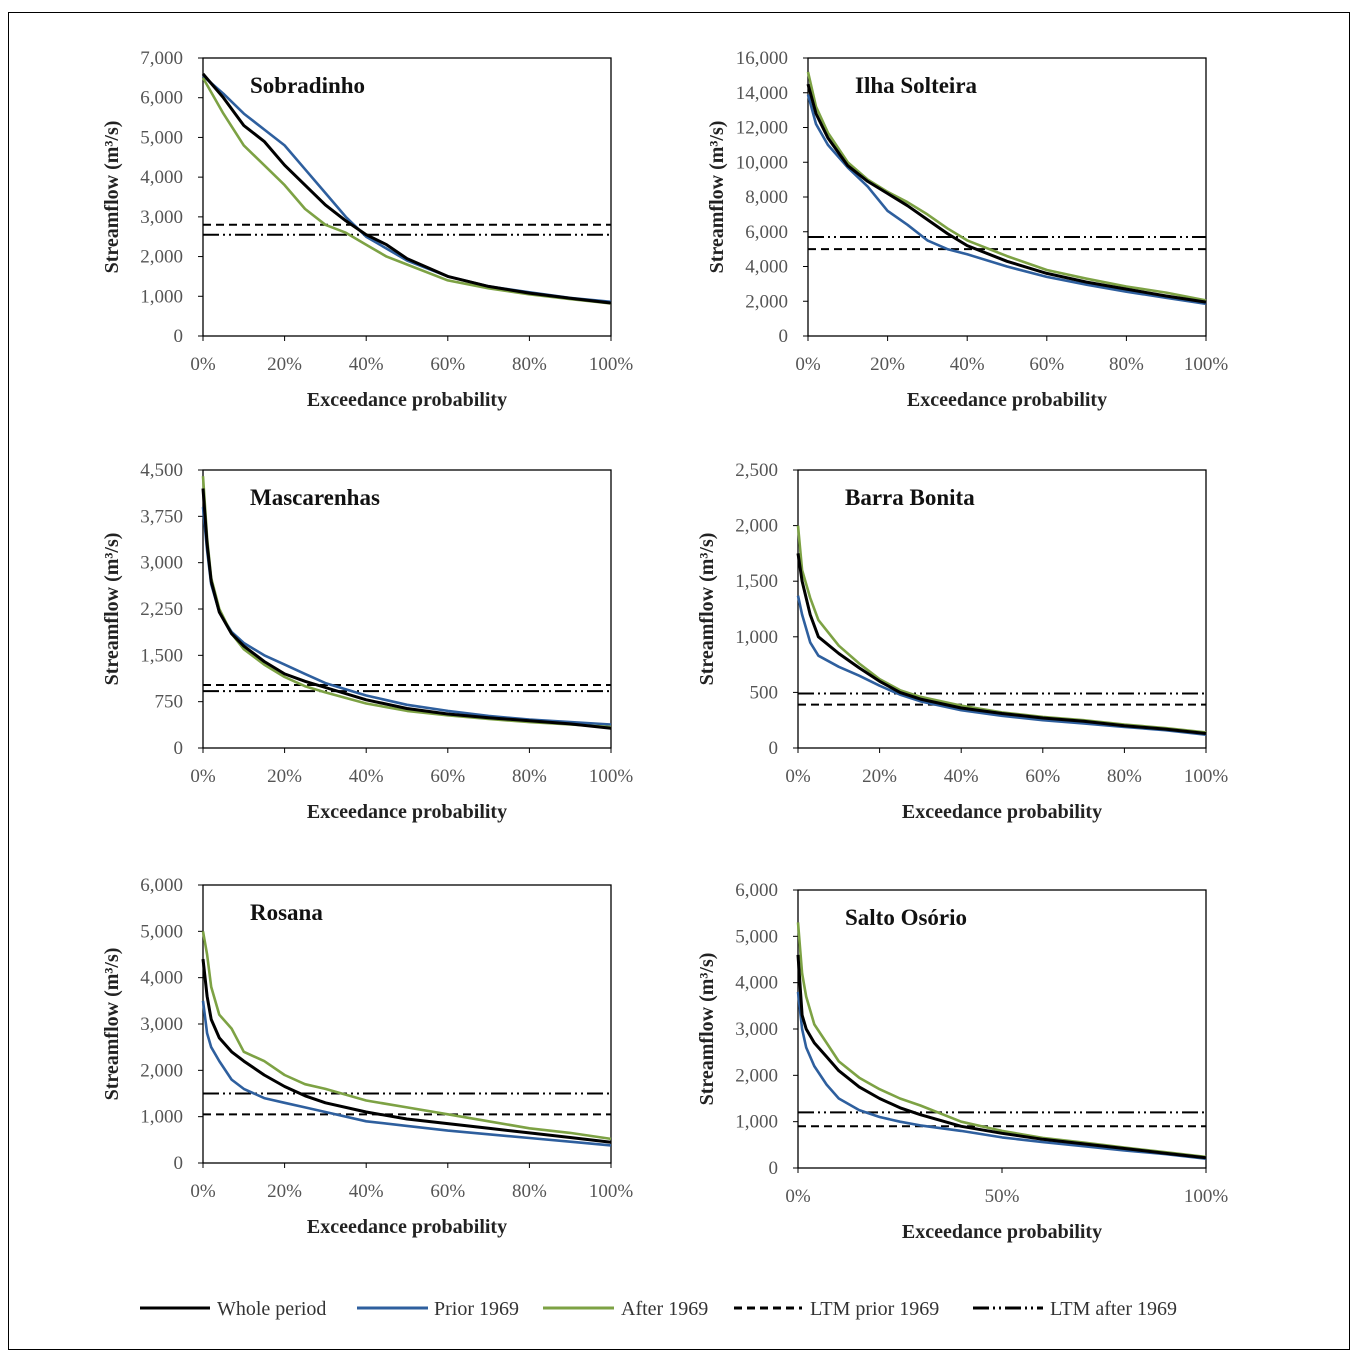  I want to click on y-tick-label: 16,000, so click(762, 58).